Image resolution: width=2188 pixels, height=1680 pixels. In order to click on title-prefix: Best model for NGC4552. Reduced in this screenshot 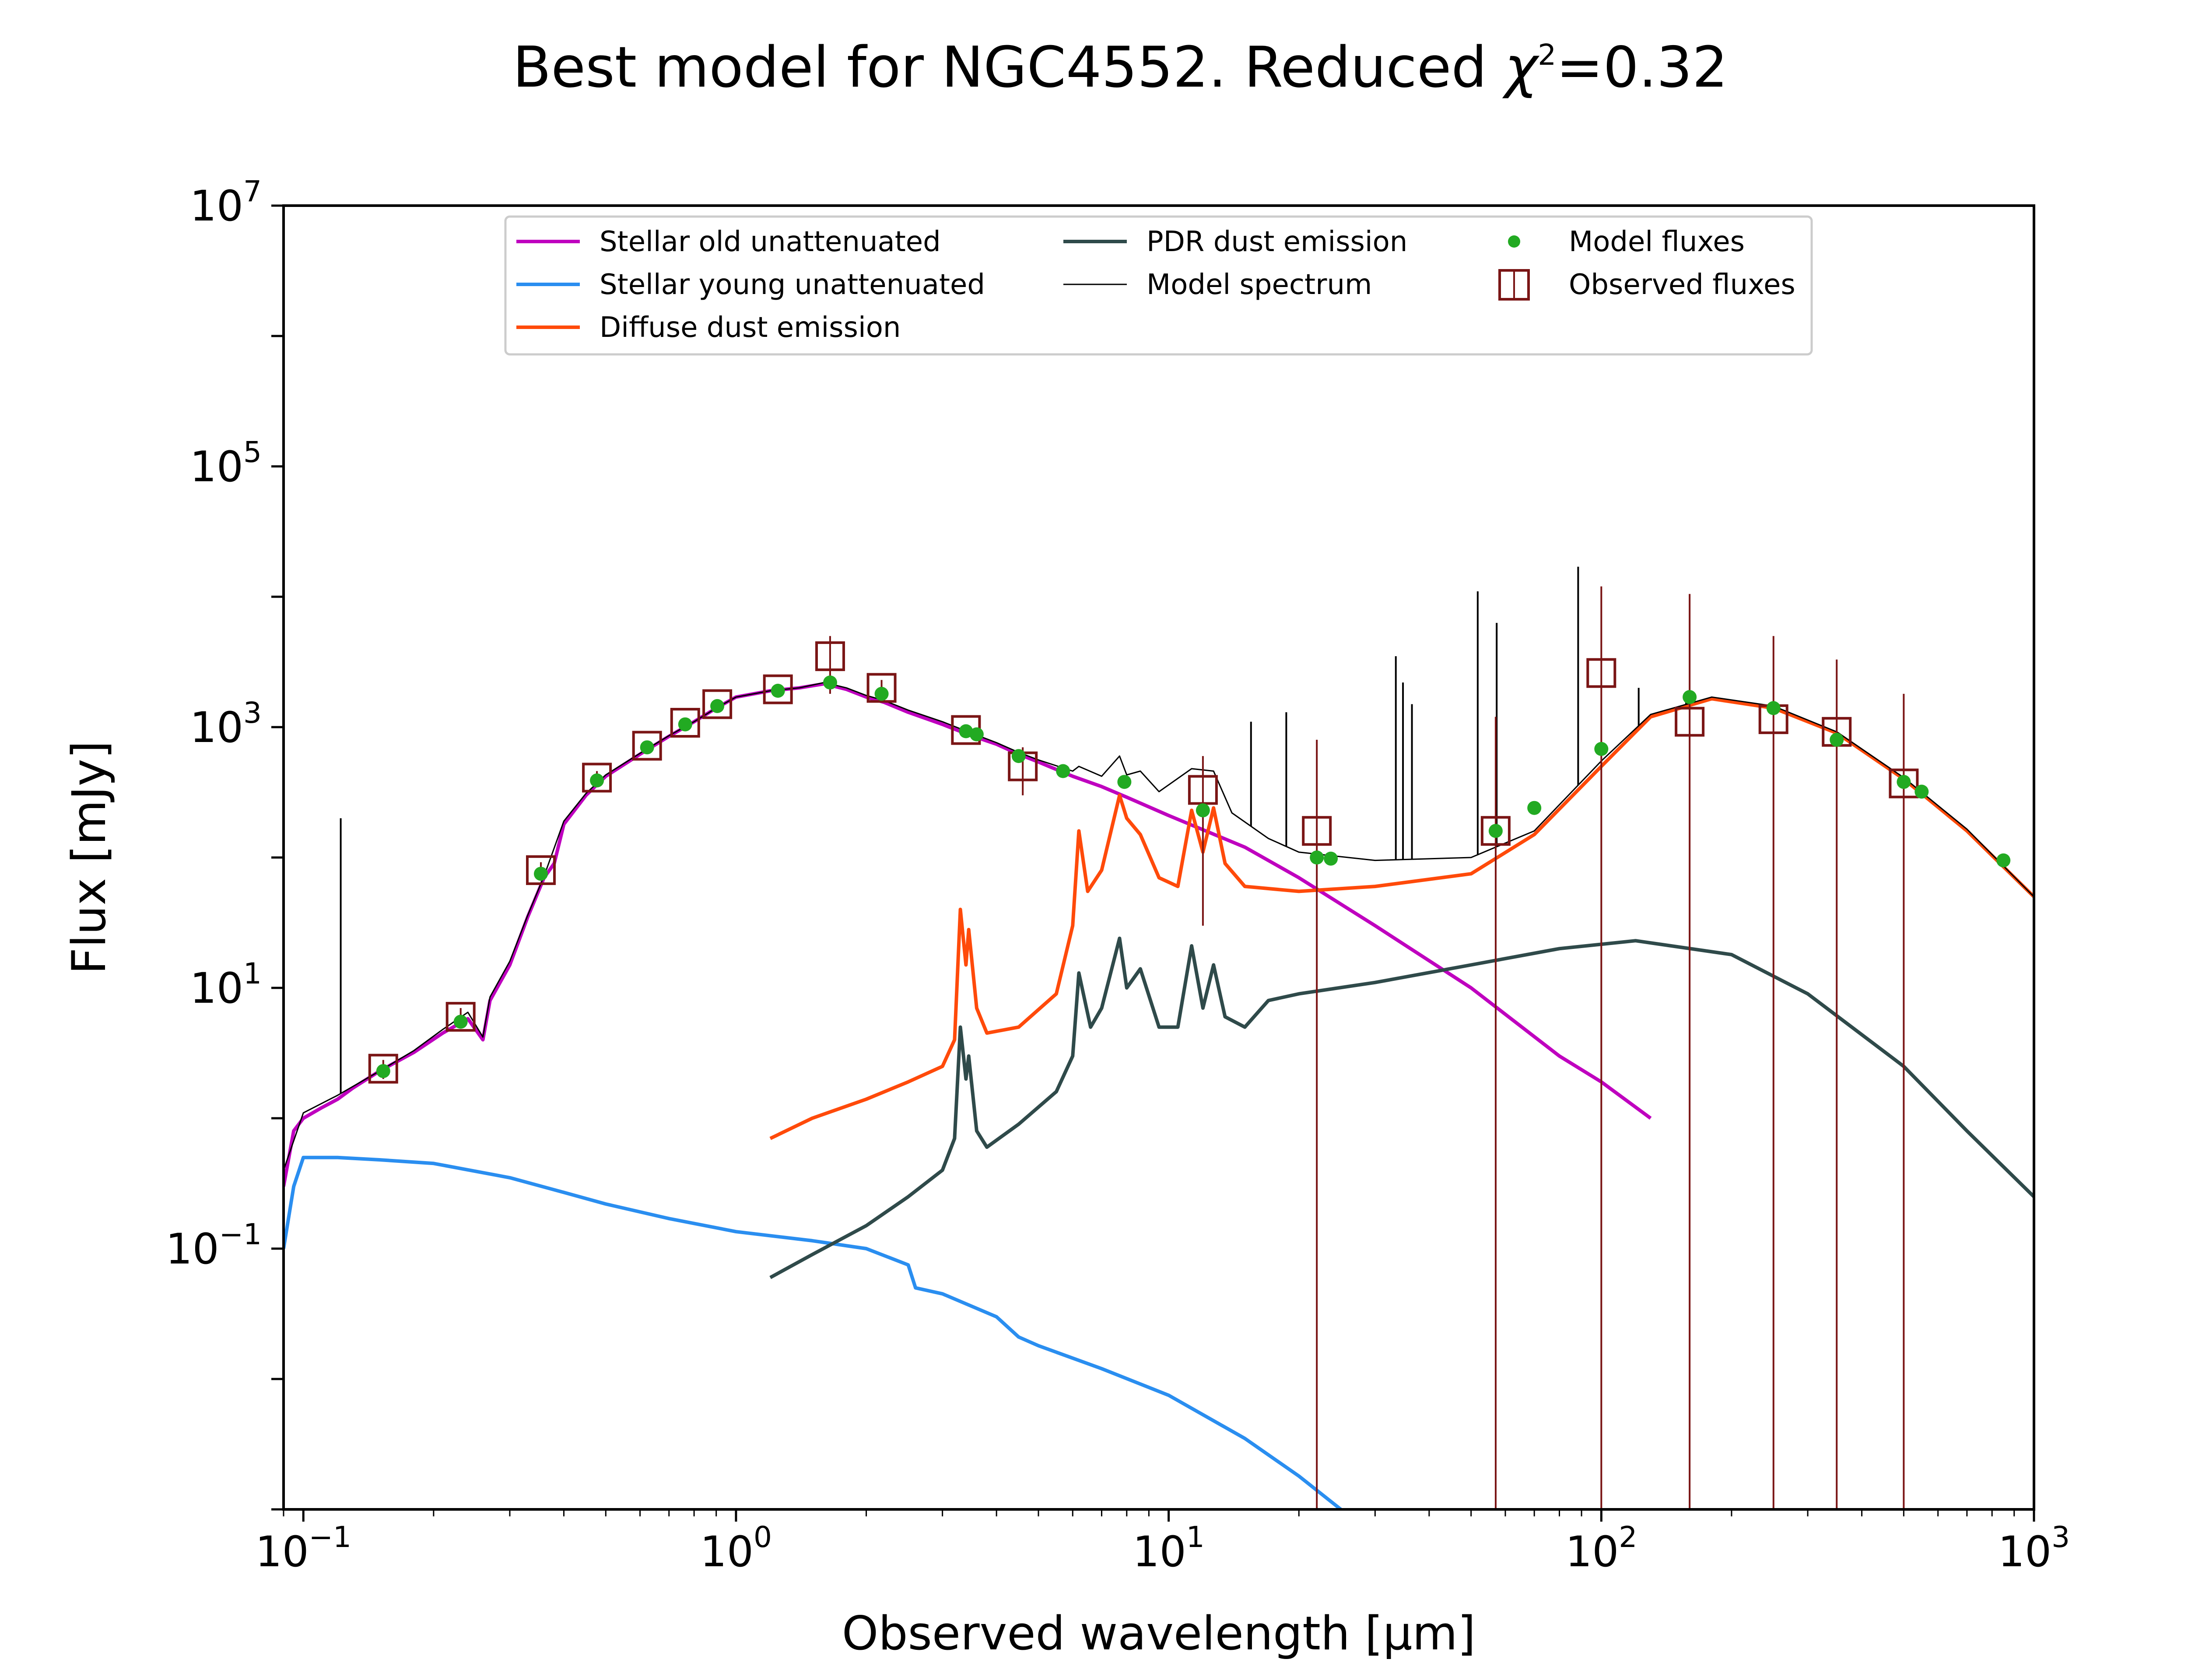, I will do `click(1009, 67)`.